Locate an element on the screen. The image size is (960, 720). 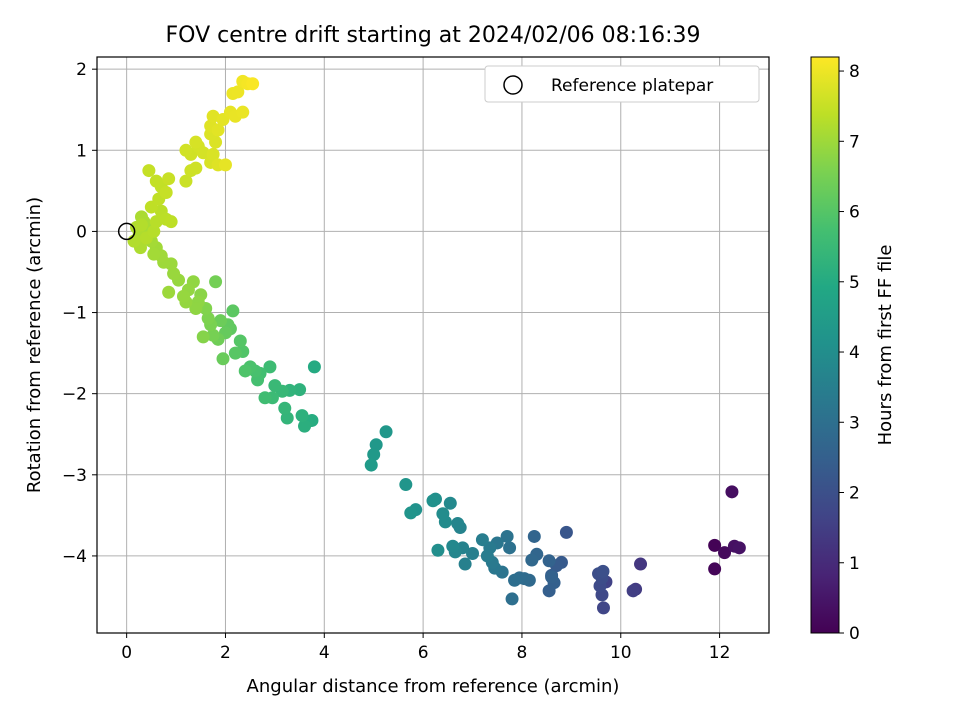
legend-box is located at coordinates (622, 84).